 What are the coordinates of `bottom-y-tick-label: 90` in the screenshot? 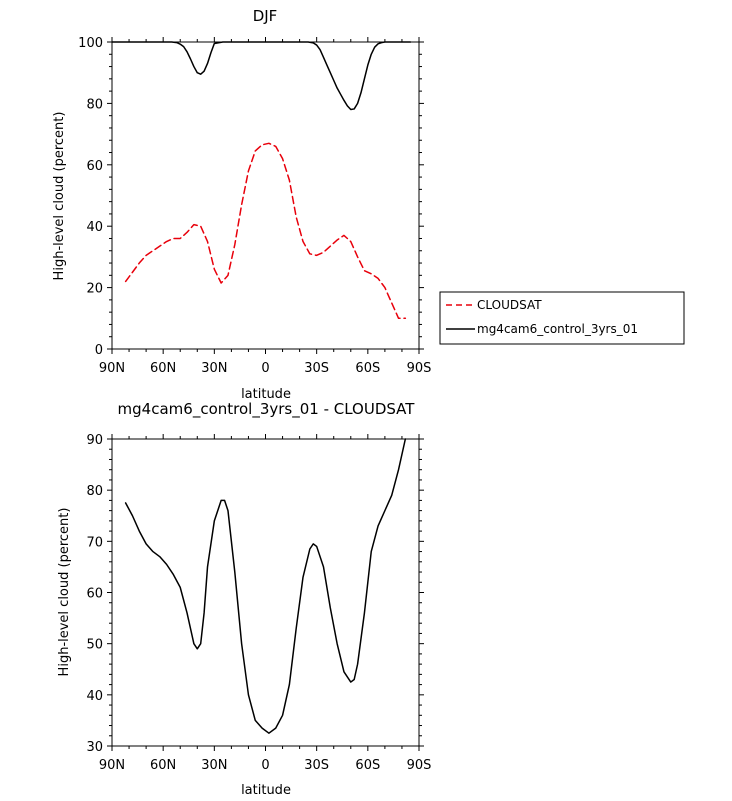 It's located at (94, 440).